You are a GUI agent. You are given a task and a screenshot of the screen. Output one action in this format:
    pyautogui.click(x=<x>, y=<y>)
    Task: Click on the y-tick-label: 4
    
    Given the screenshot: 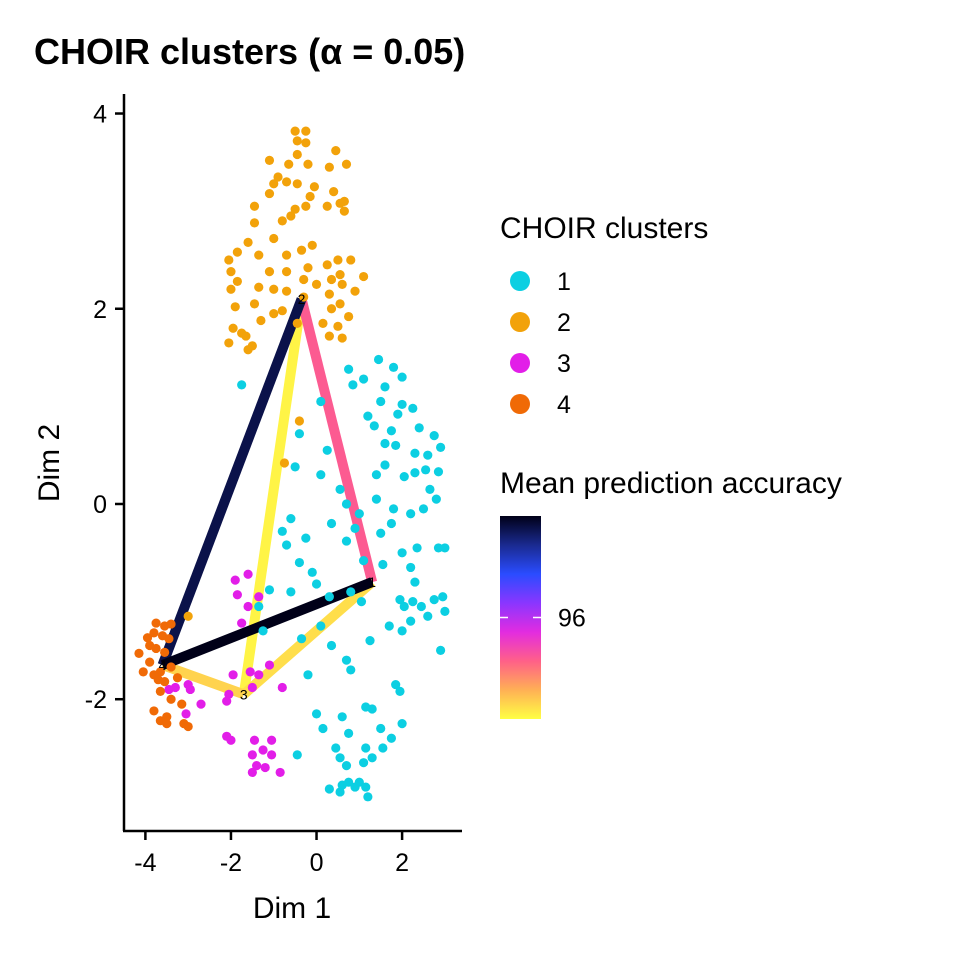 What is the action you would take?
    pyautogui.click(x=100, y=115)
    